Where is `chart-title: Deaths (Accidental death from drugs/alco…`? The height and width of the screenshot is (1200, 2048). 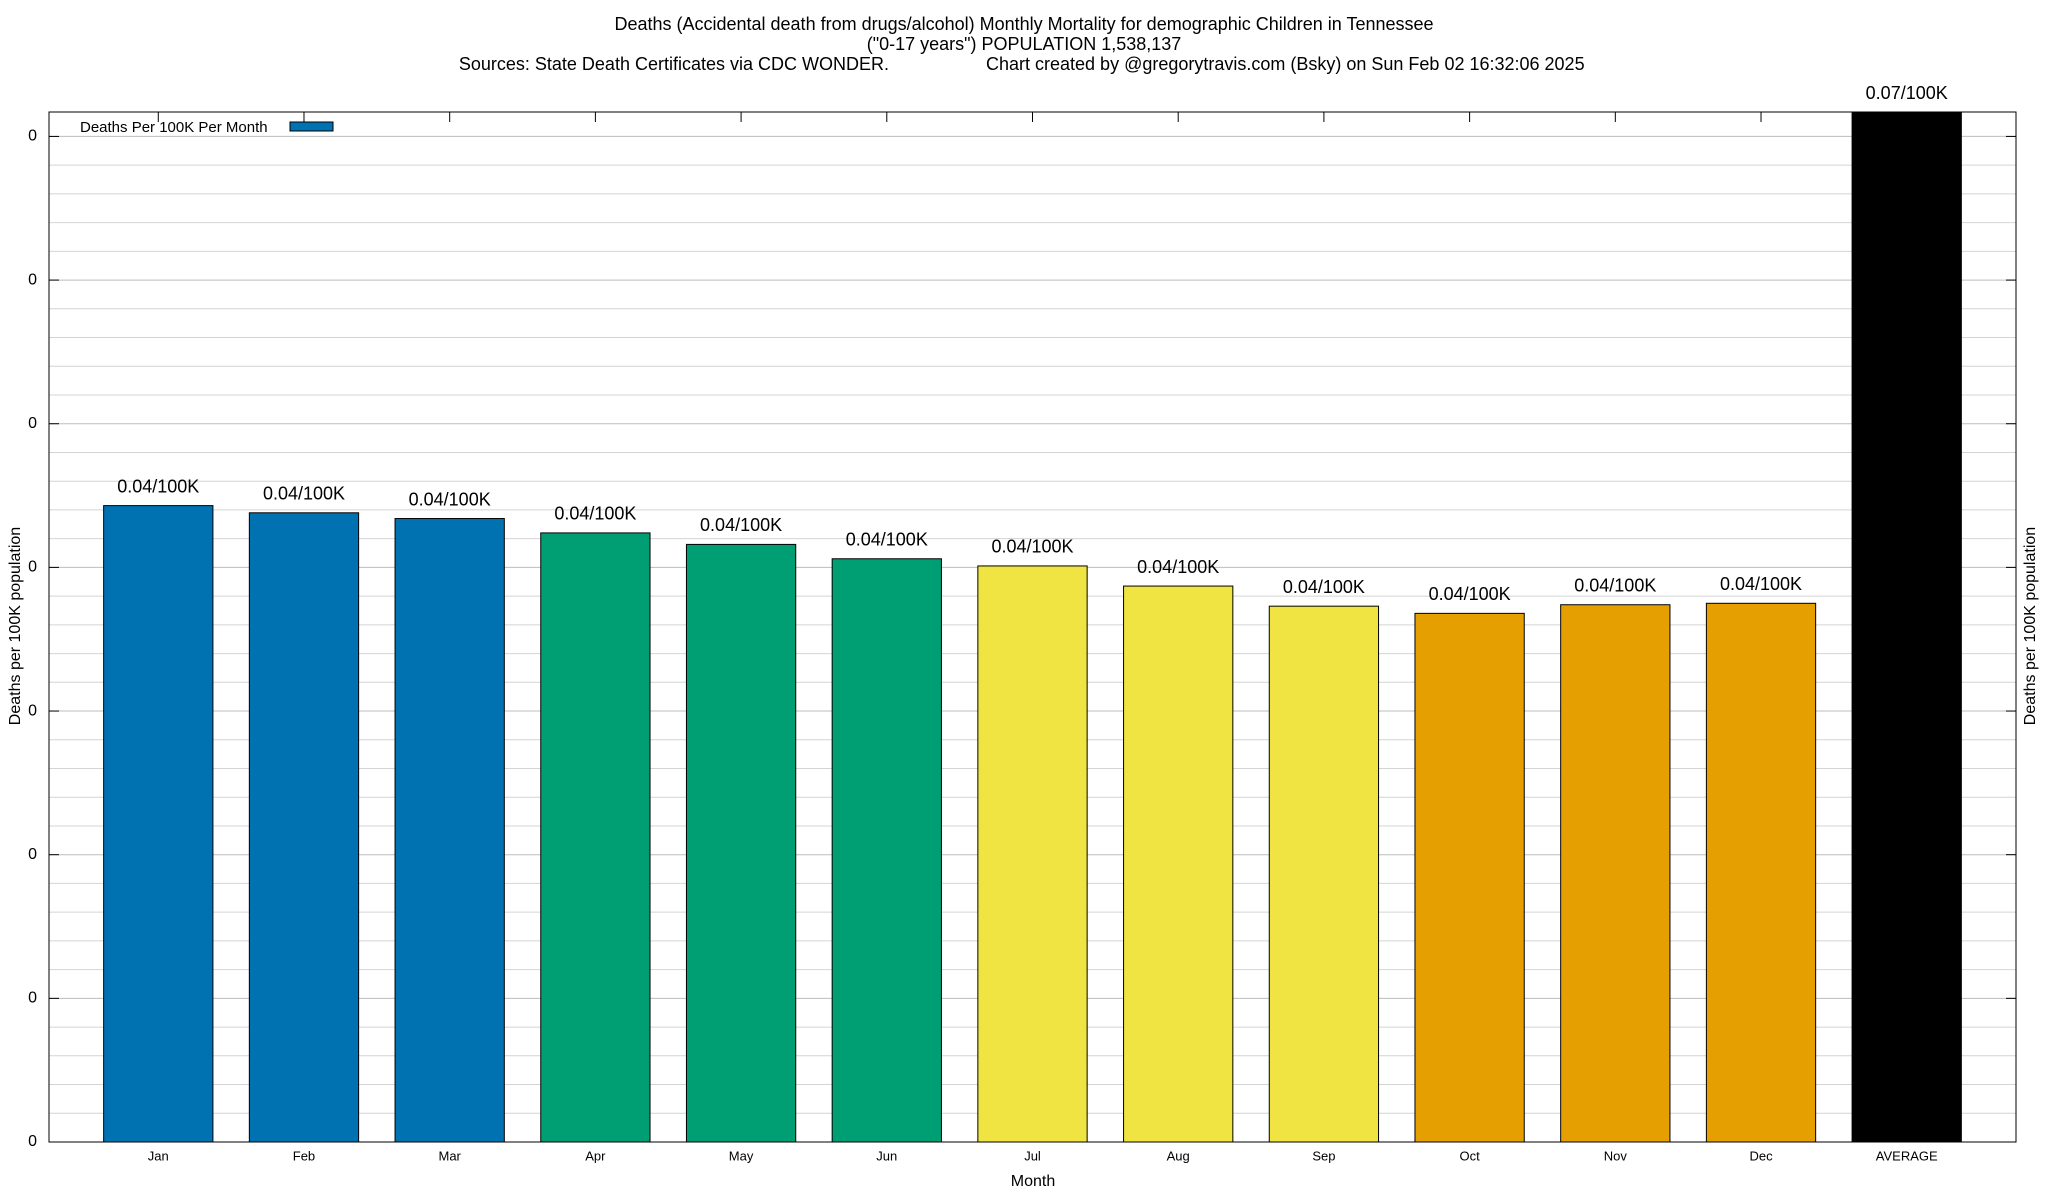
chart-title: Deaths (Accidental death from drugs/alco… is located at coordinates (1023, 24).